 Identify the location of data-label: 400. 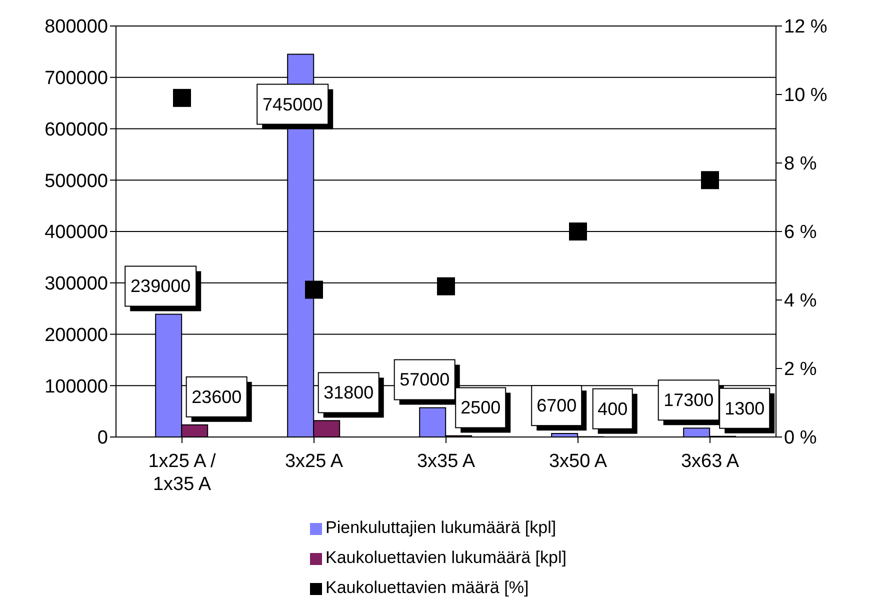
(613, 408).